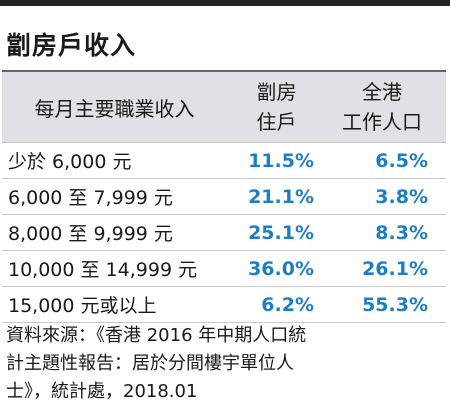 This screenshot has height=413, width=450. What do you see at coordinates (382, 122) in the screenshot?
I see `header-overall-line2: 工作人口` at bounding box center [382, 122].